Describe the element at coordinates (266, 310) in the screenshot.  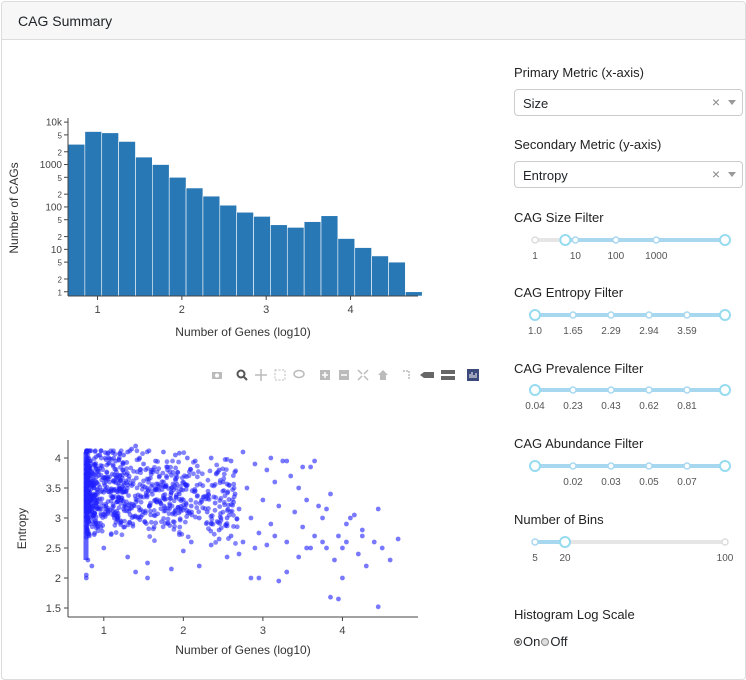
I see `x-tick-label: 3` at that location.